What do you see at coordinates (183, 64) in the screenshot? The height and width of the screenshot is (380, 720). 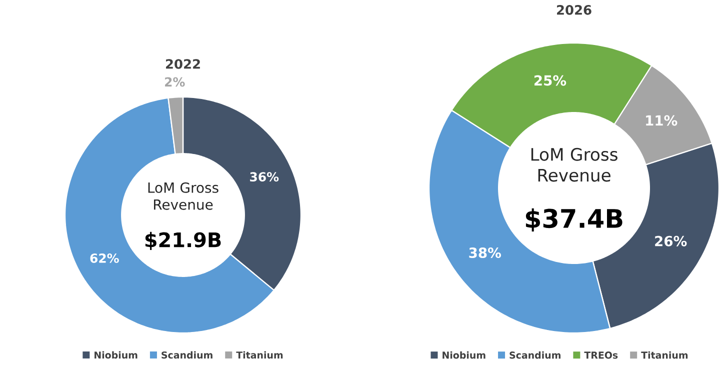 I see `chart-title: 2022` at bounding box center [183, 64].